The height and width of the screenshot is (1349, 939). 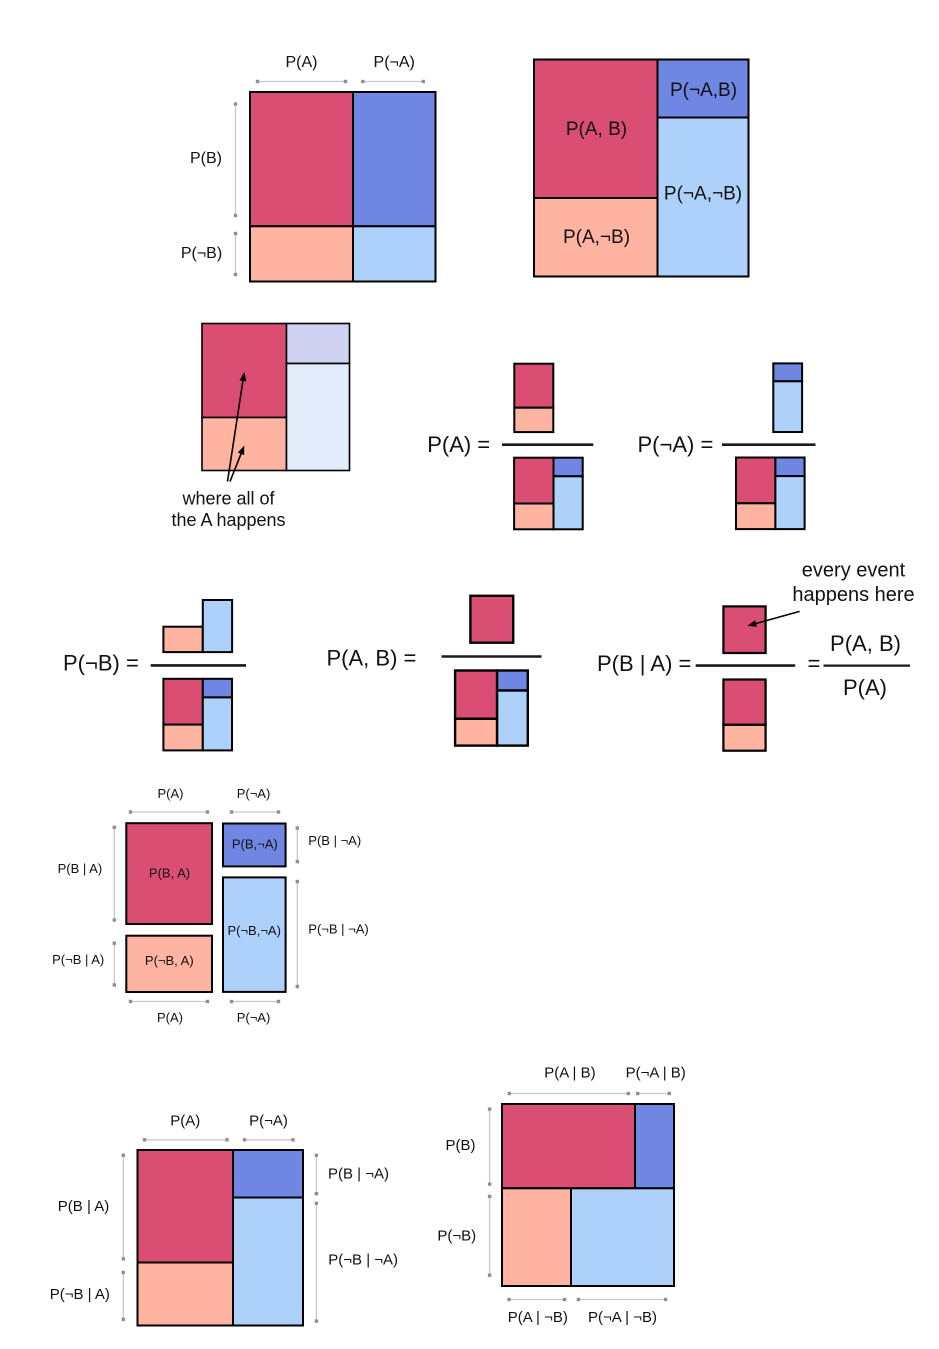 What do you see at coordinates (676, 444) in the screenshot?
I see `svg-text: P(¬A) =` at bounding box center [676, 444].